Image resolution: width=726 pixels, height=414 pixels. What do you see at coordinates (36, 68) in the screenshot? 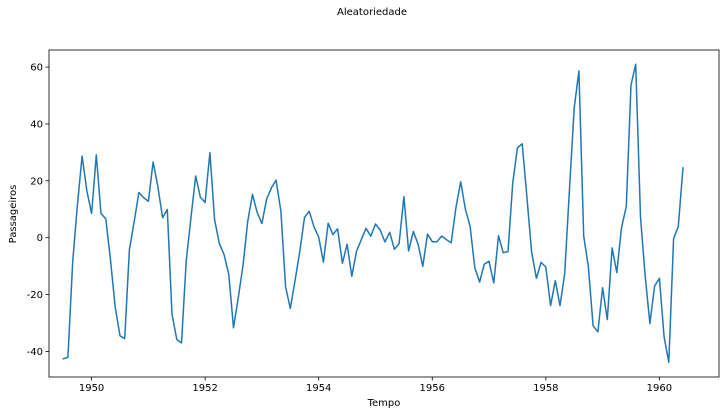
I see `y-tick-label: 60` at bounding box center [36, 68].